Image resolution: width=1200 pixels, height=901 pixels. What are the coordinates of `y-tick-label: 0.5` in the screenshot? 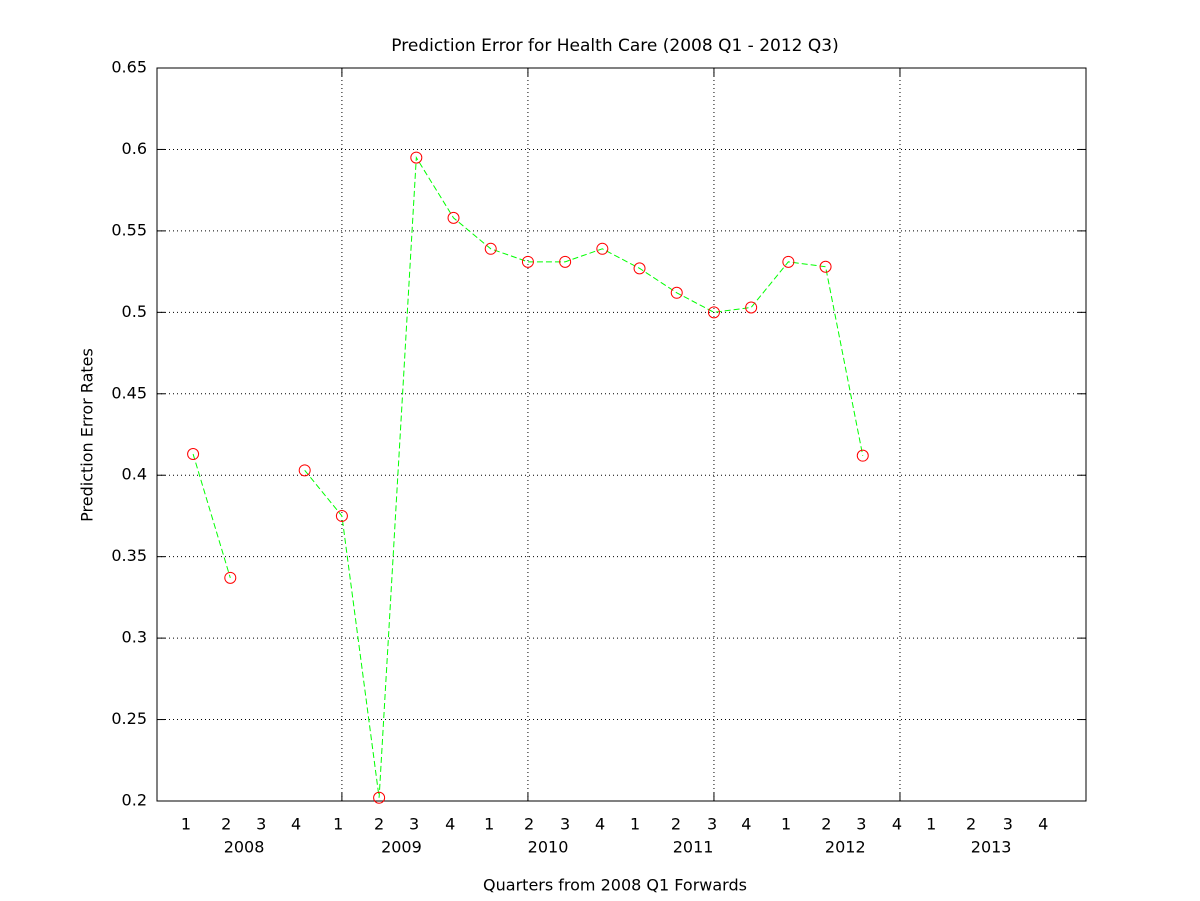 It's located at (134, 311).